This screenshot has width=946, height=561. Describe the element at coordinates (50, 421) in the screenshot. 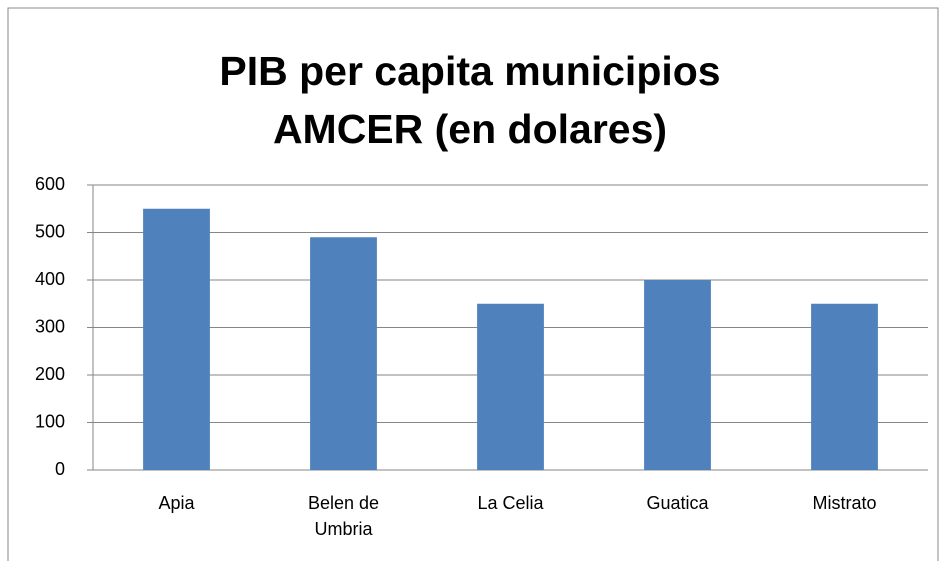

I see `y-tick-label: 100` at that location.